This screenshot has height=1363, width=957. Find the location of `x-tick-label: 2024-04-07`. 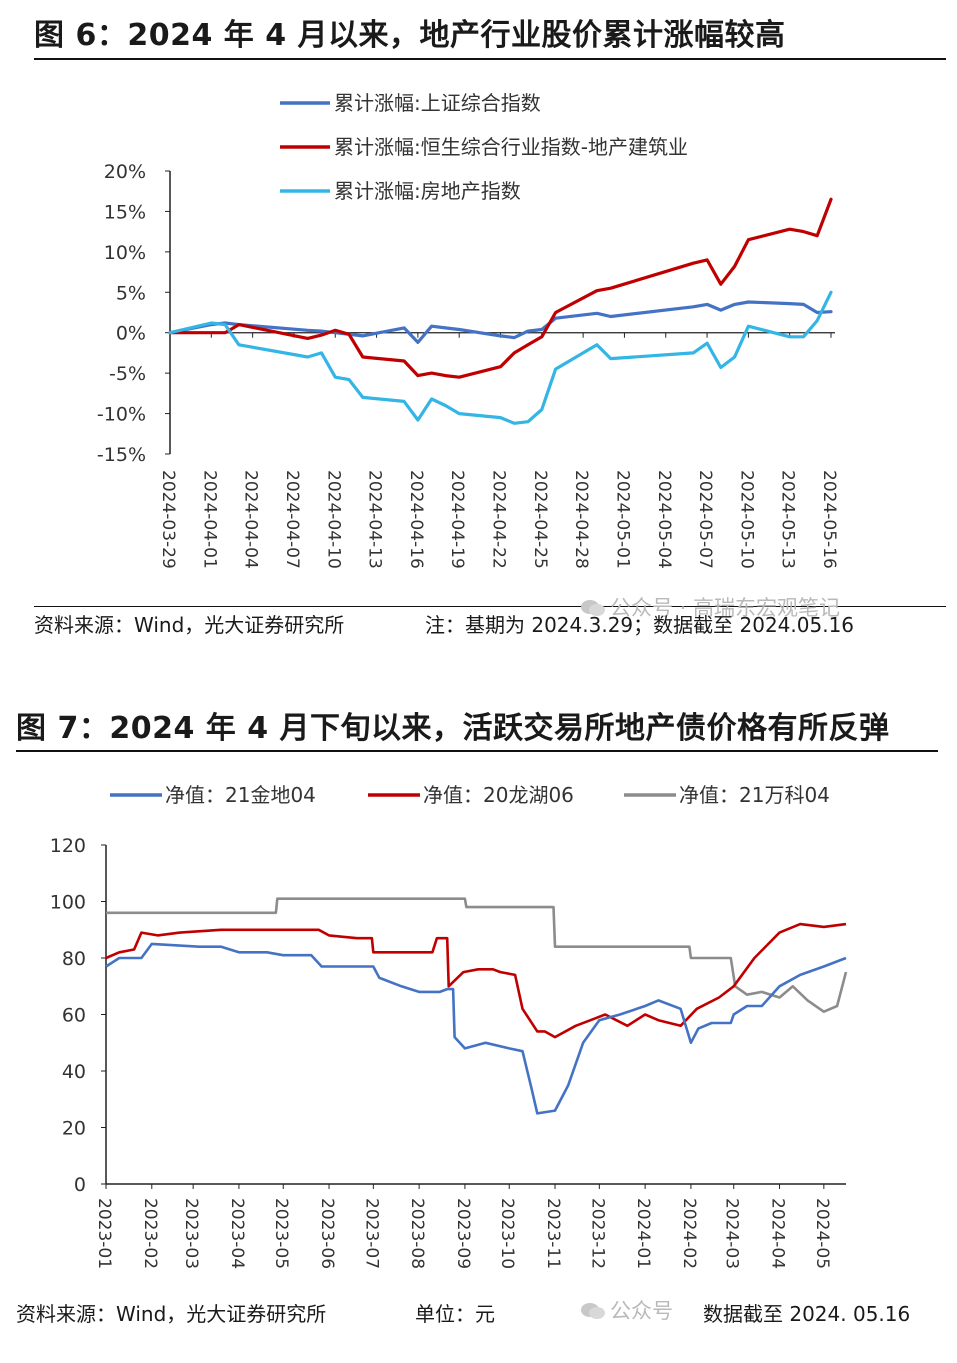

x-tick-label: 2024-04-07 is located at coordinates (292, 519).